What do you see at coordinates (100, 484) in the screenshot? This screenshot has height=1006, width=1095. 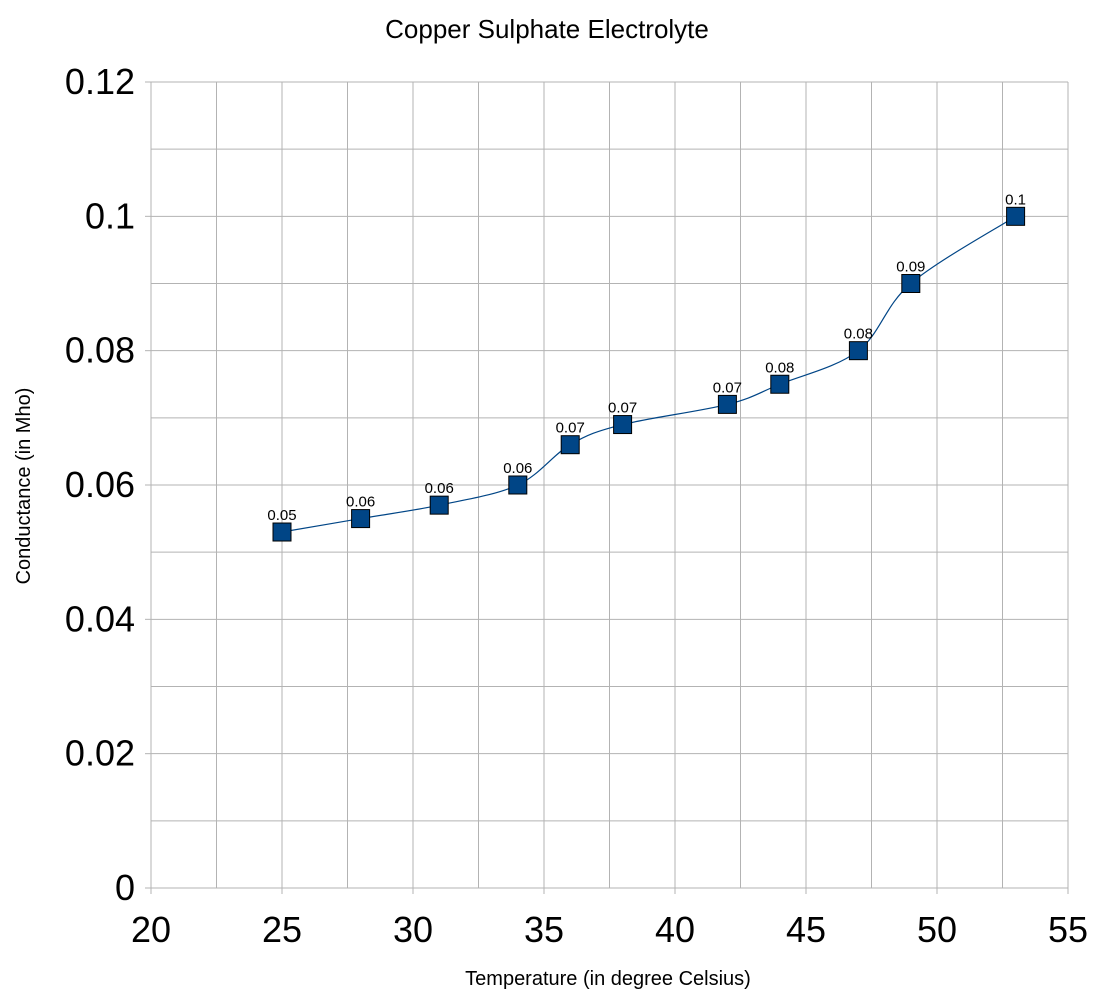 I see `y-tick-label: 0.06` at bounding box center [100, 484].